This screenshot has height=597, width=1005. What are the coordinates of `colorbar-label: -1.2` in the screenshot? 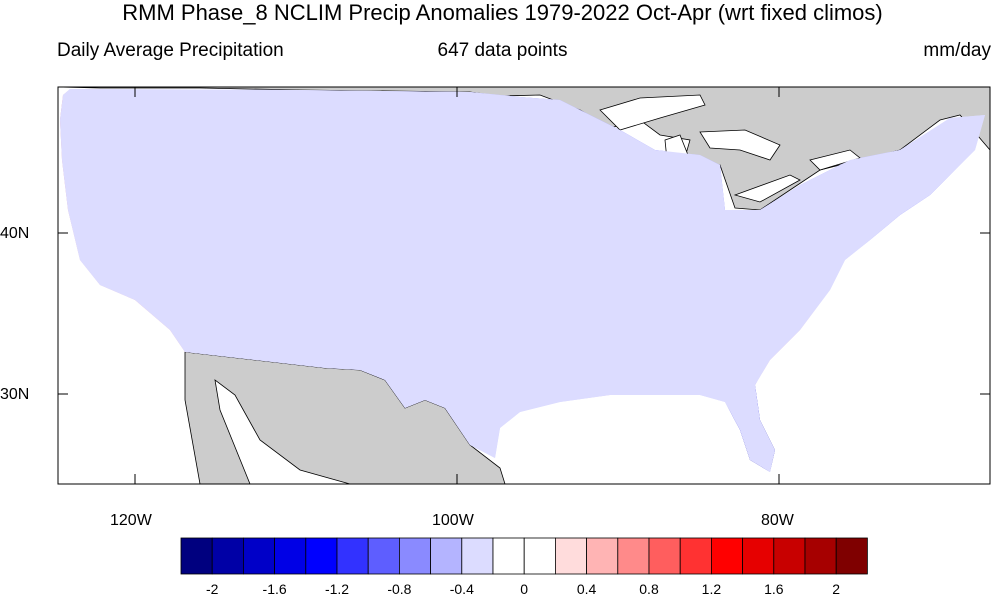 It's located at (337, 589).